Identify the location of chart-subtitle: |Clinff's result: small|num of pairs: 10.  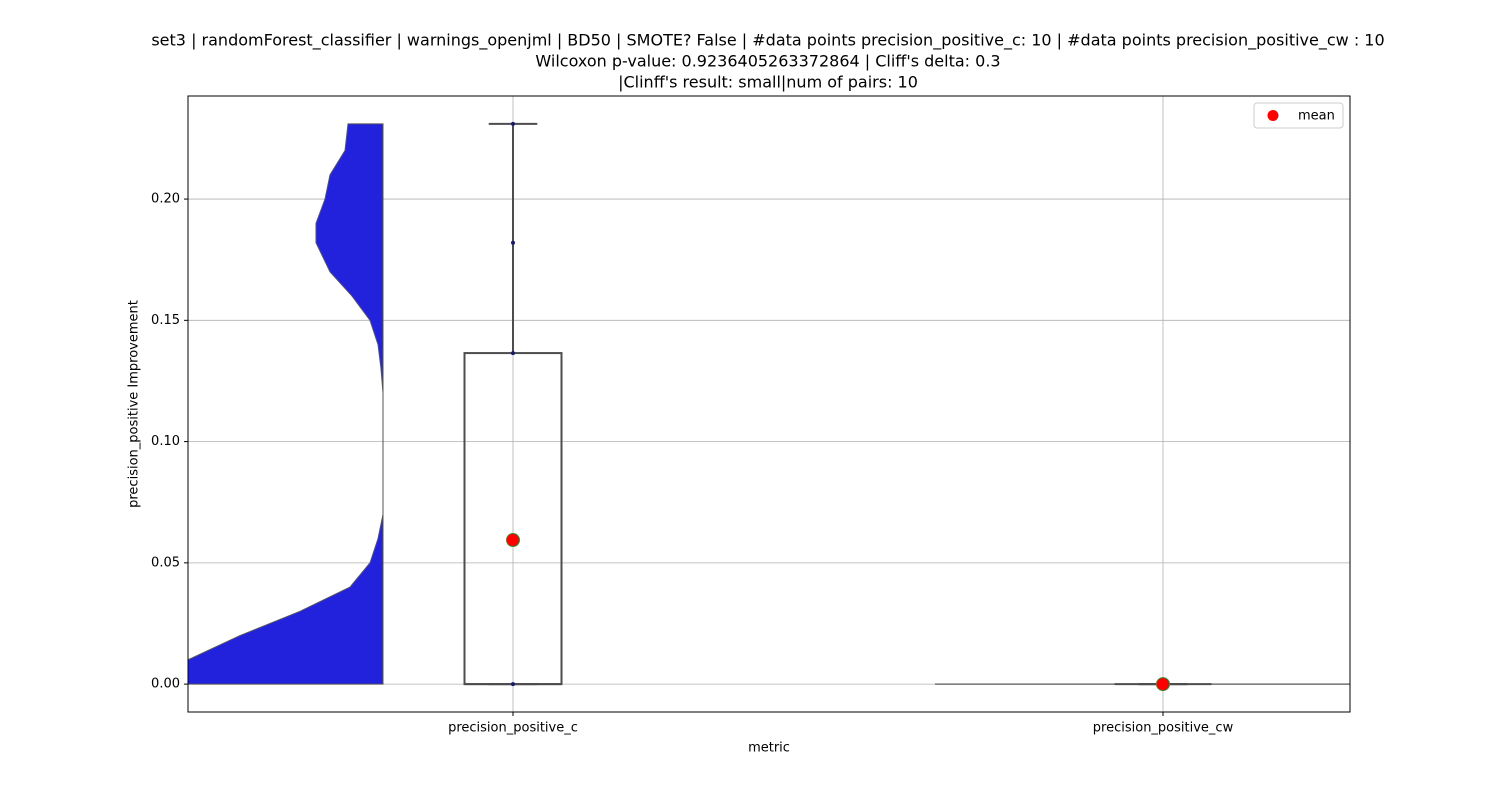
(768, 82).